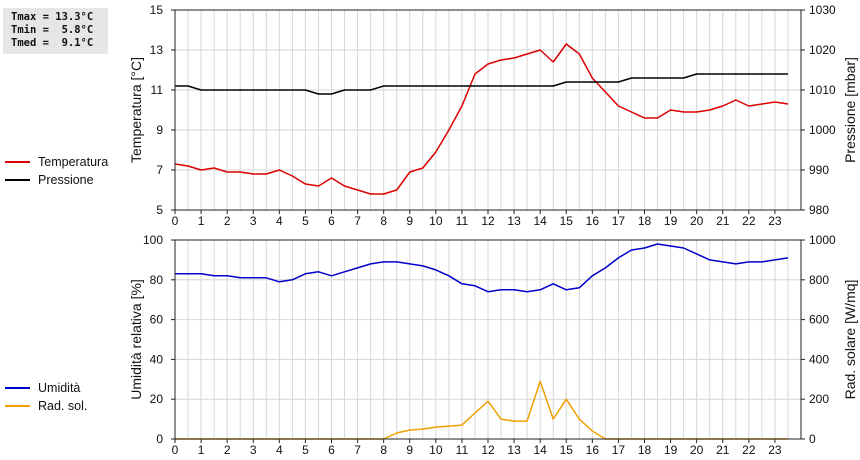  I want to click on hum-y-tick-label: 20, so click(157, 399).